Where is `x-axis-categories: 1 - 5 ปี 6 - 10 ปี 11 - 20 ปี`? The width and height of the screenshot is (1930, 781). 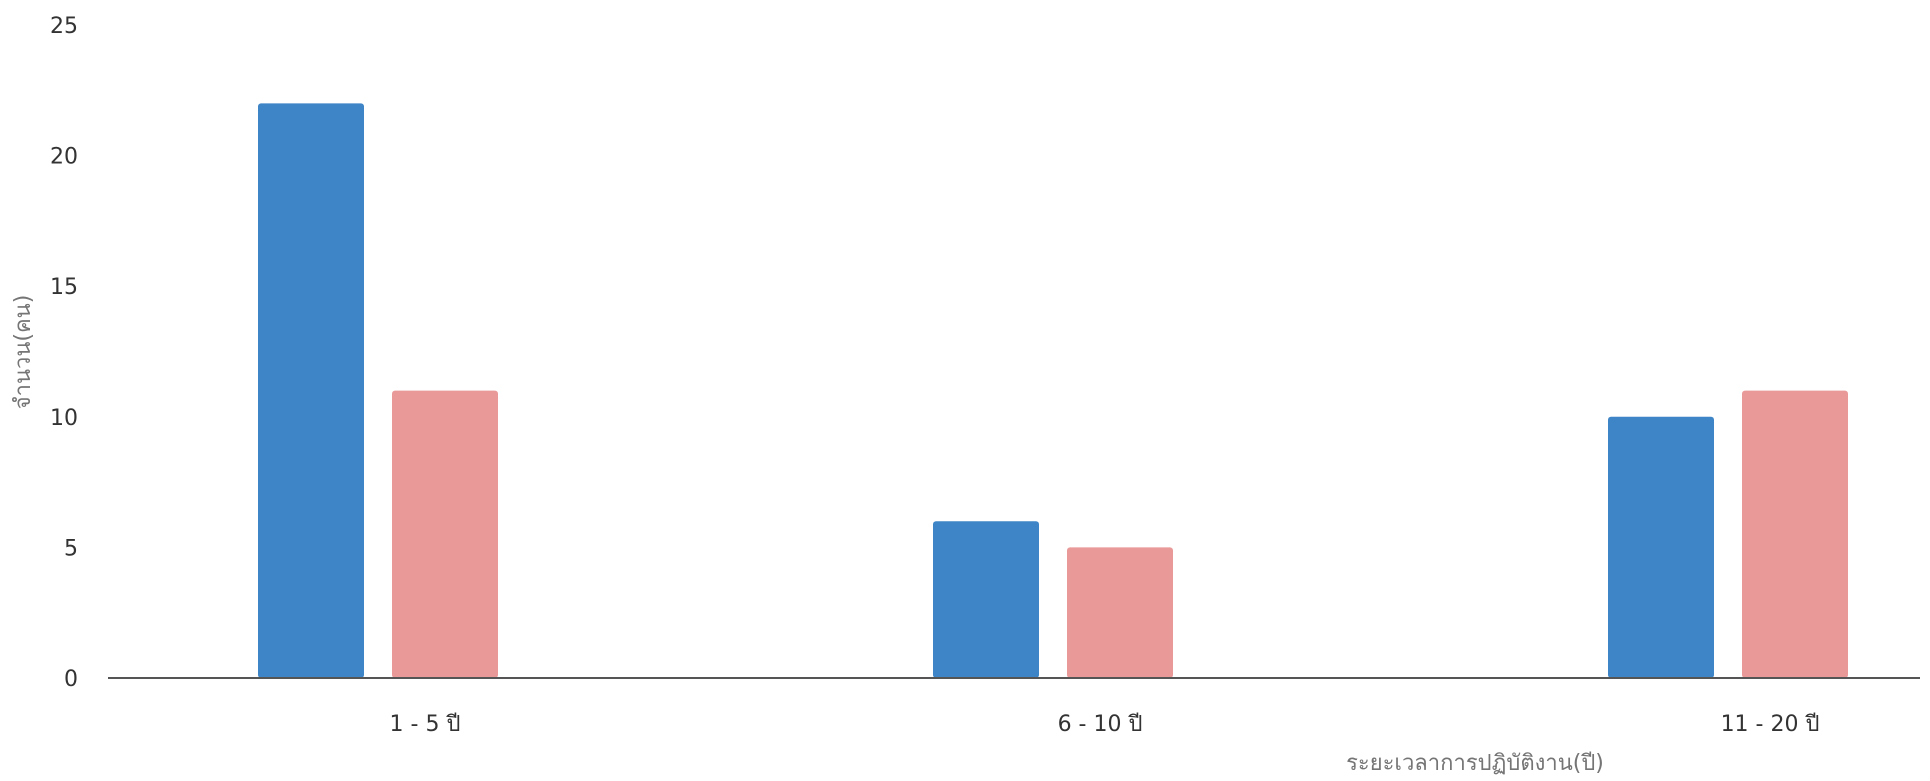 x-axis-categories: 1 - 5 ปี 6 - 10 ปี 11 - 20 ปี is located at coordinates (1105, 724).